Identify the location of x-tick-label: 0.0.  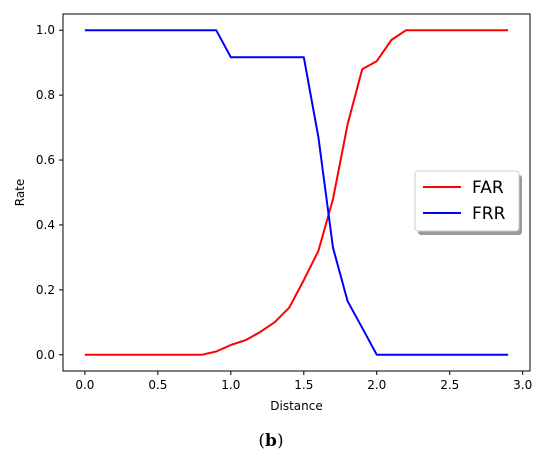
(84, 385).